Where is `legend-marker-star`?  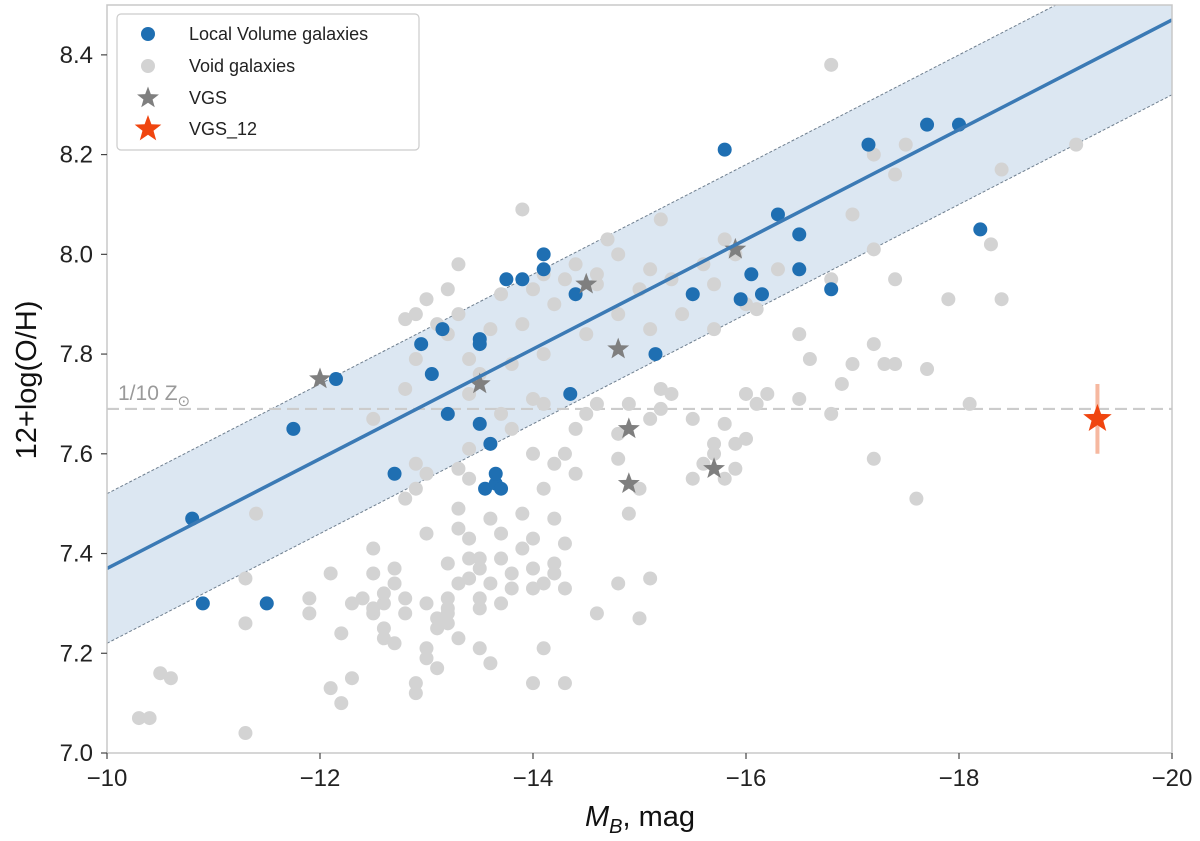
legend-marker-star is located at coordinates (148, 97).